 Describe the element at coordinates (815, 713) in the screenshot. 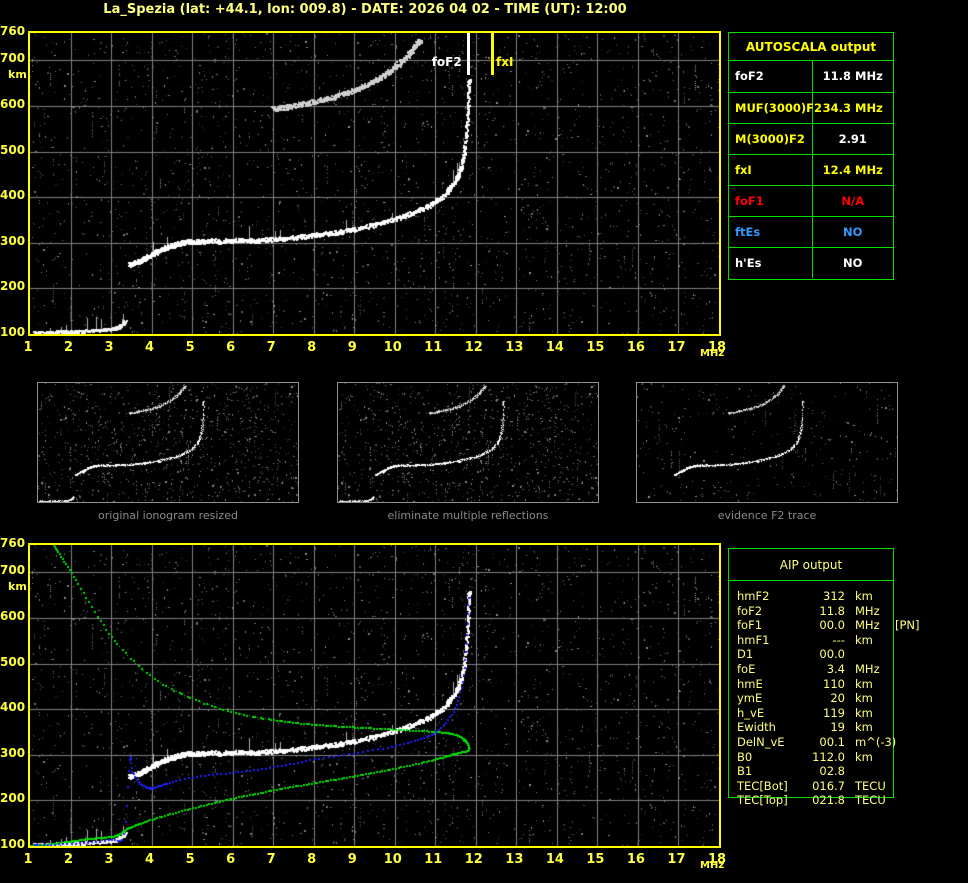

I see `aip-row: h_vE 119 km` at that location.